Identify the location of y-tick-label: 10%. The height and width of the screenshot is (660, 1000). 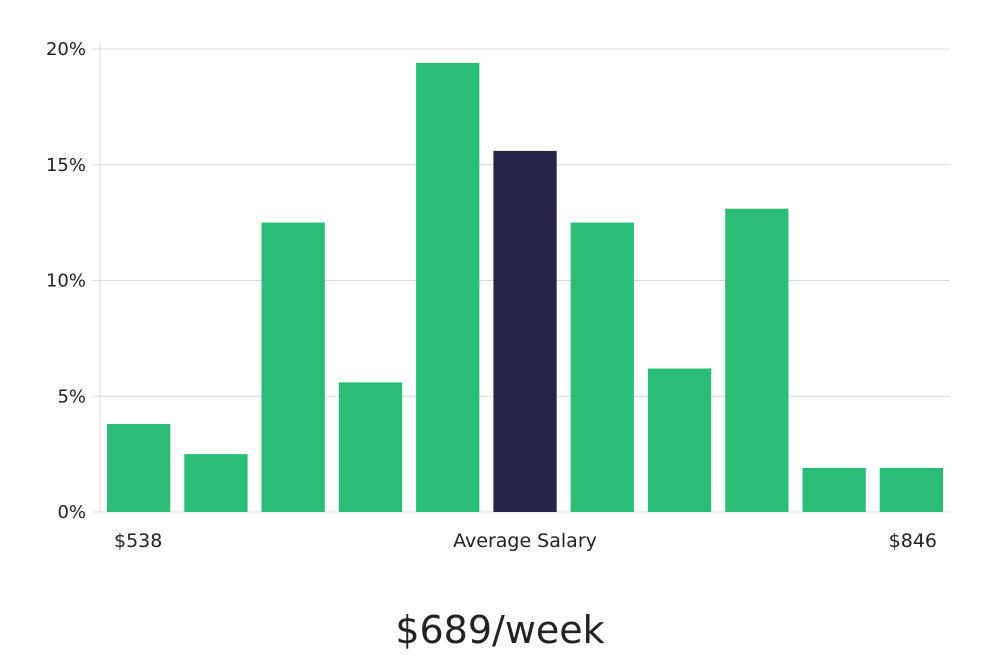
(66, 281).